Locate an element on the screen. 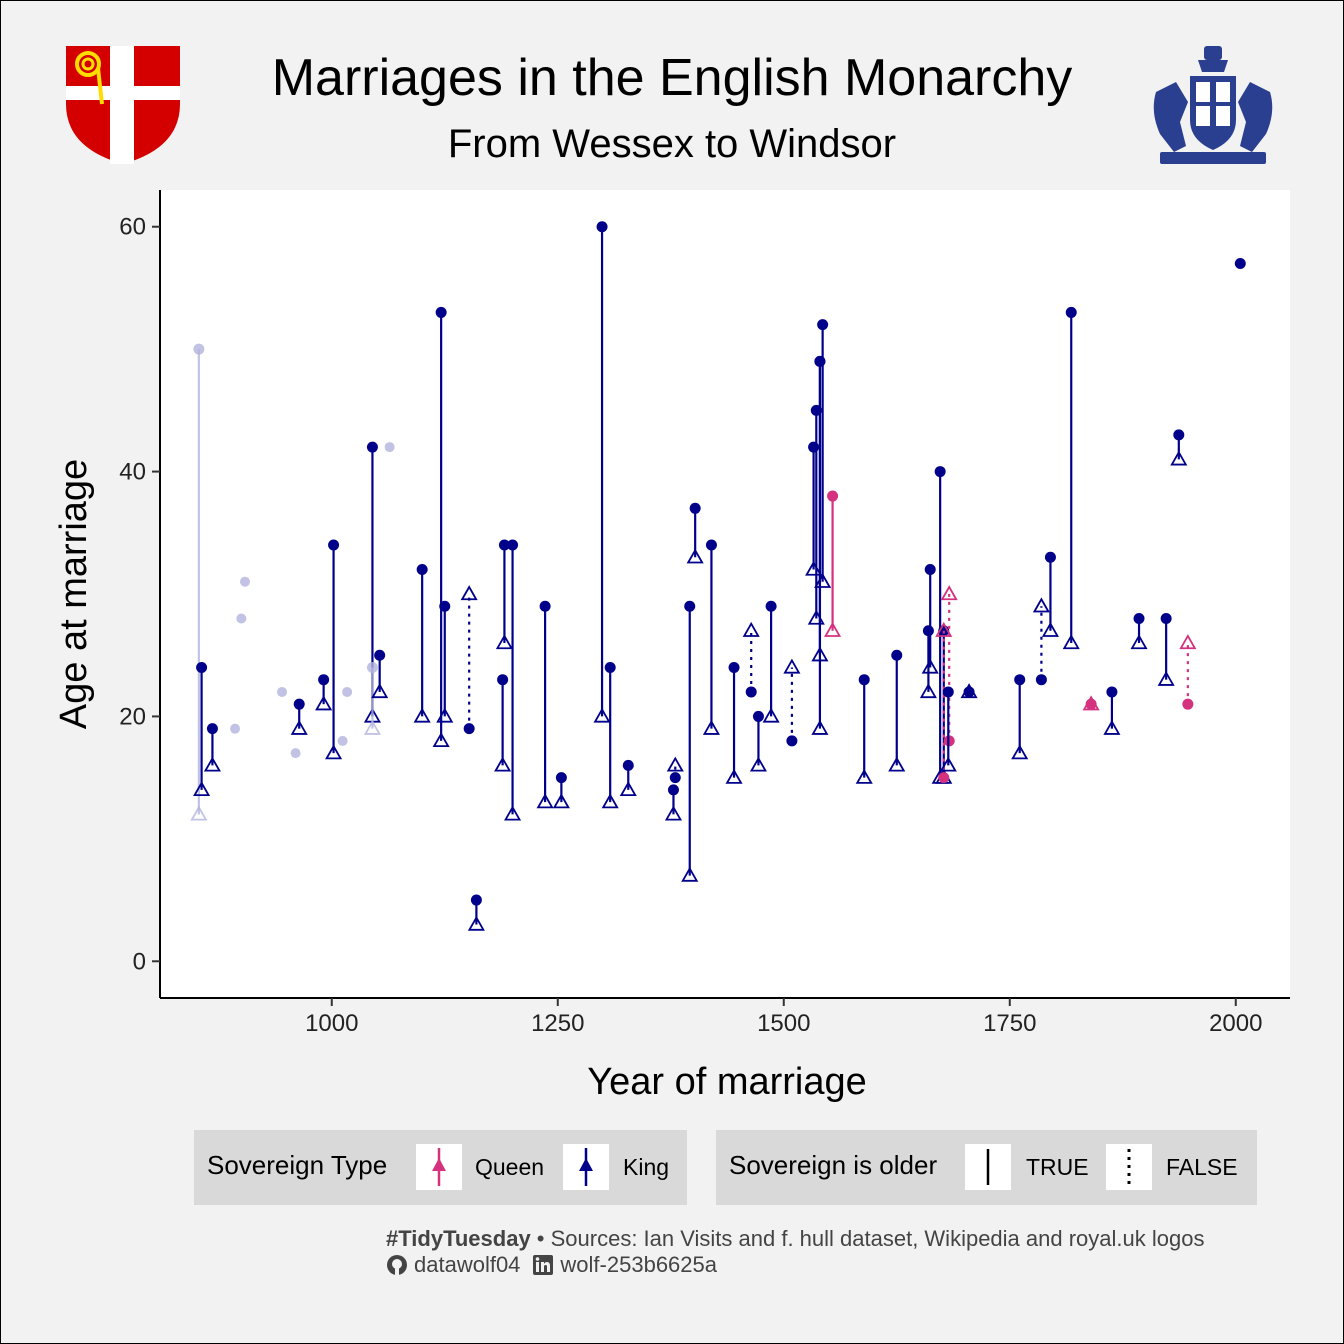 The width and height of the screenshot is (1344, 1344). shield-icon is located at coordinates (123, 105).